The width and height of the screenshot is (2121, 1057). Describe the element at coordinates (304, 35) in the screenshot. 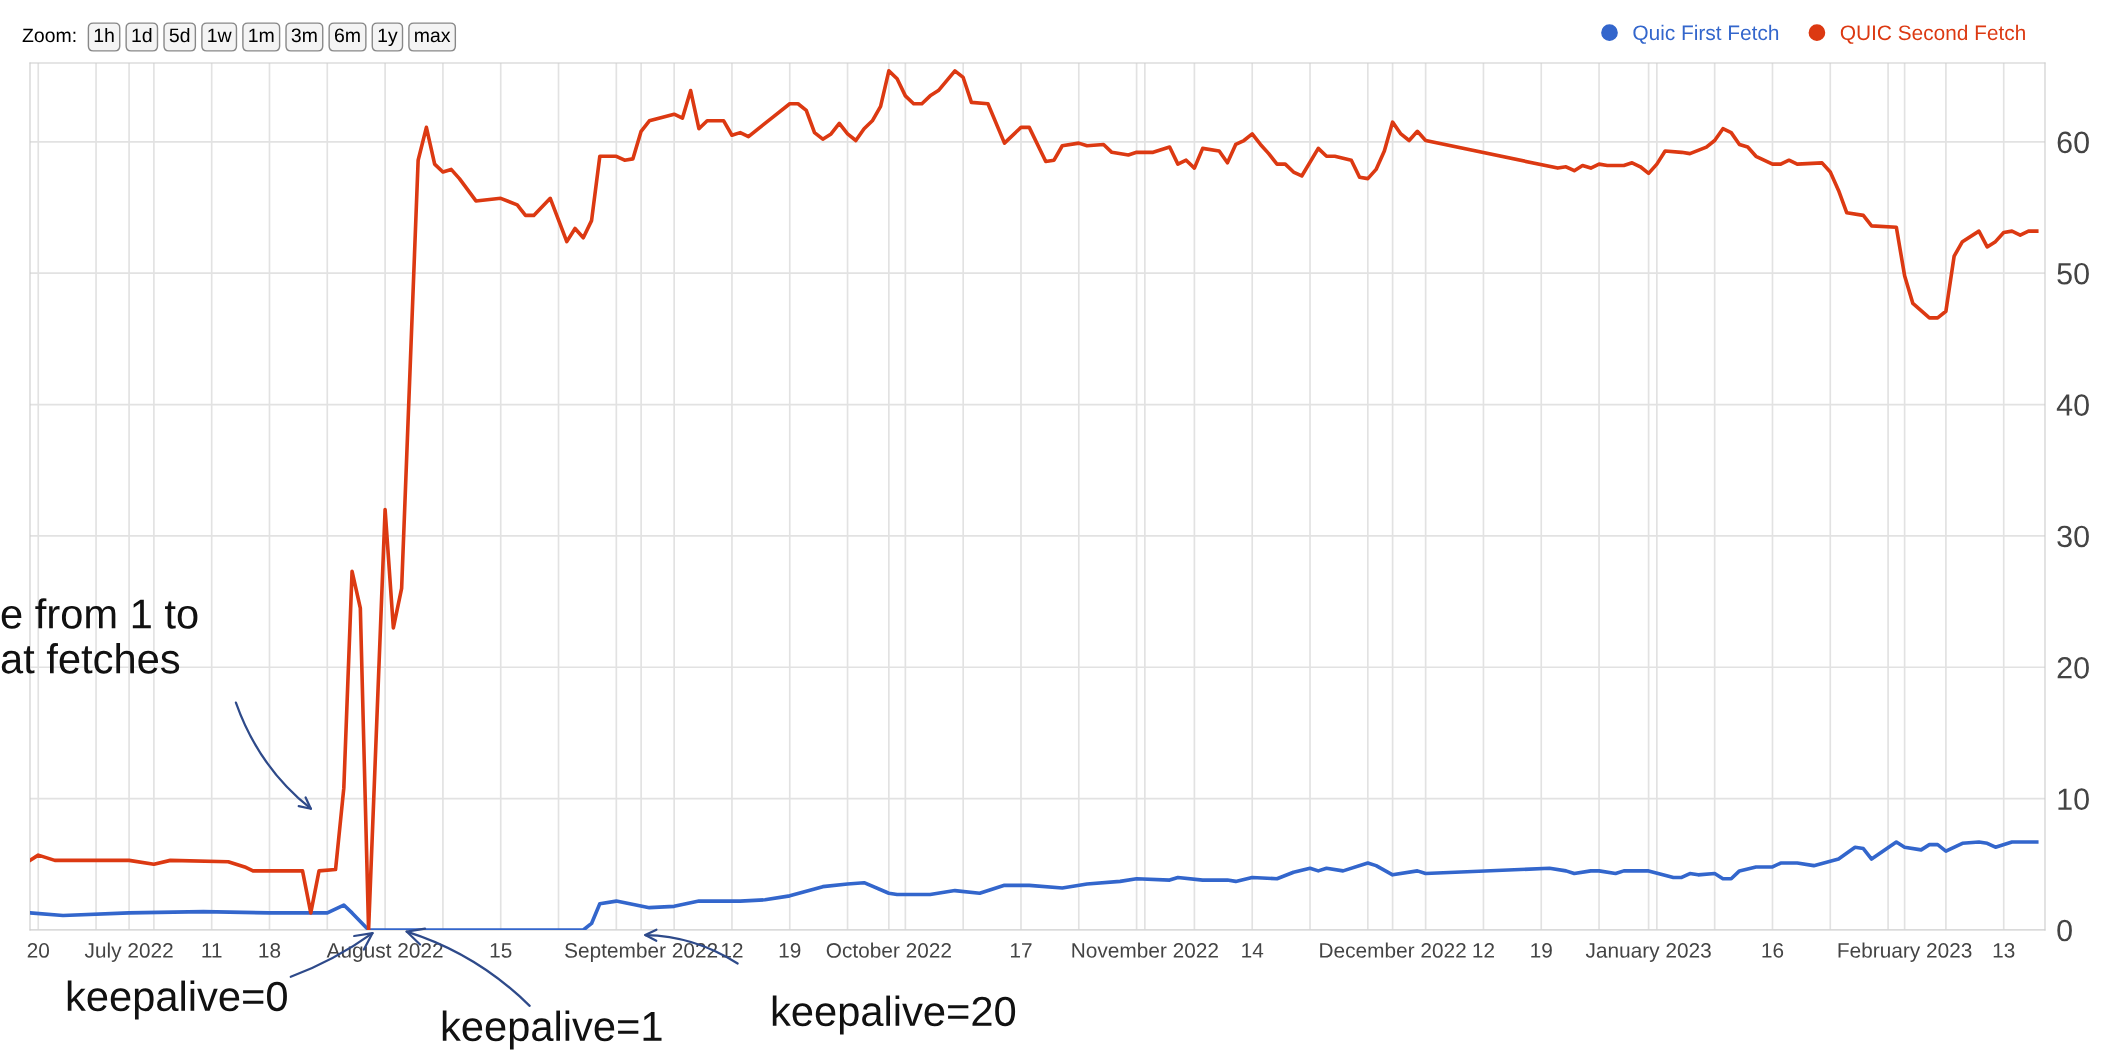

I see `text: 3m` at that location.